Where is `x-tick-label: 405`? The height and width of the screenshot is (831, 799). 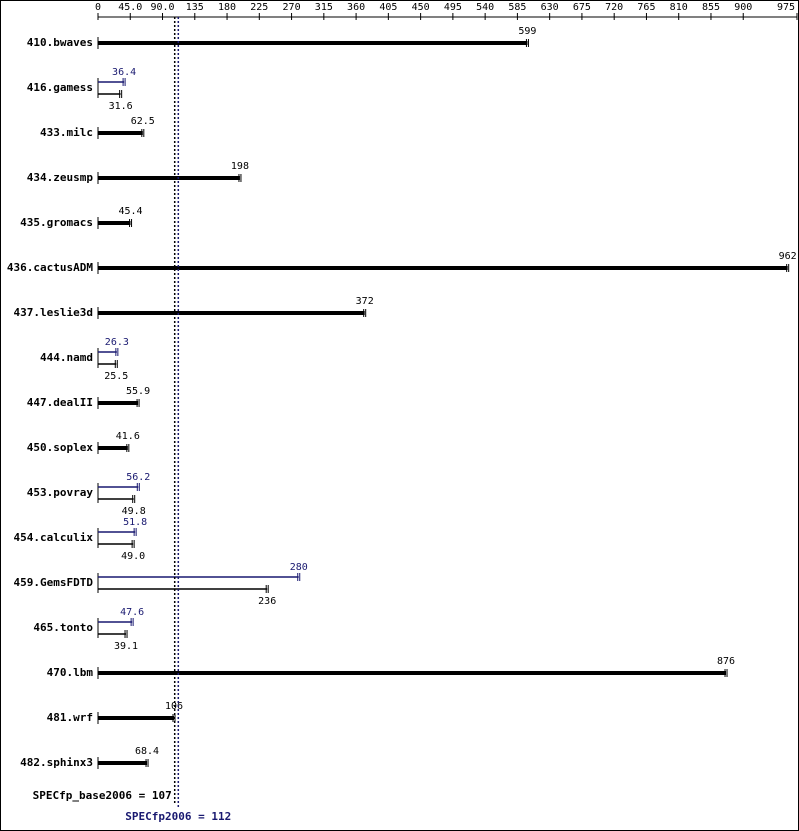 x-tick-label: 405 is located at coordinates (388, 7).